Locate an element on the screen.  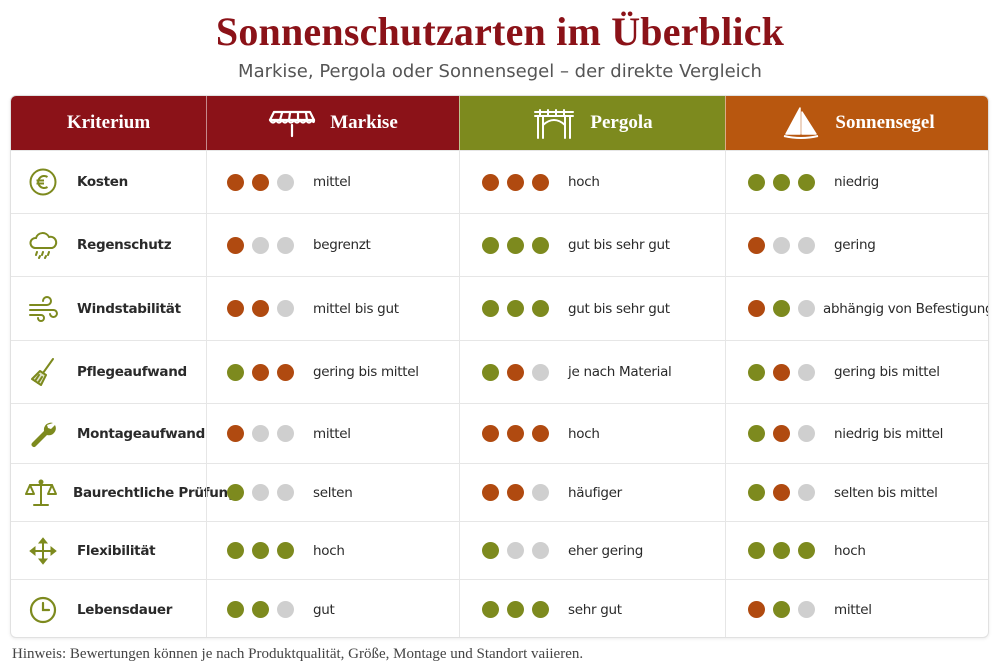
table-row: Lebensdauer gut sehr gut mittel is located at coordinates (499, 608).